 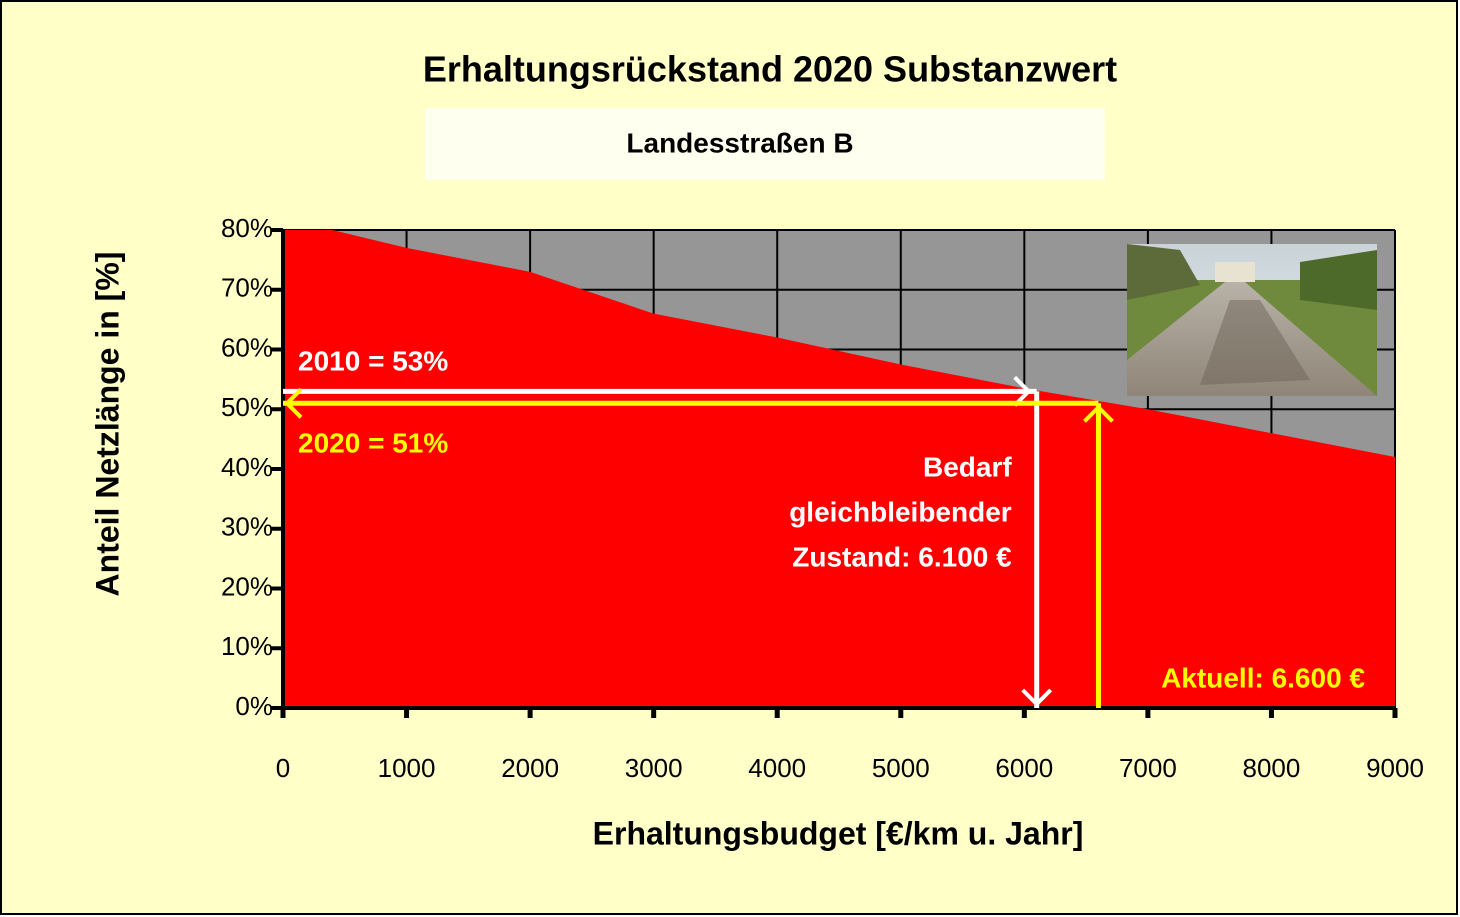 What do you see at coordinates (1148, 768) in the screenshot?
I see `x-tick-label: 7000` at bounding box center [1148, 768].